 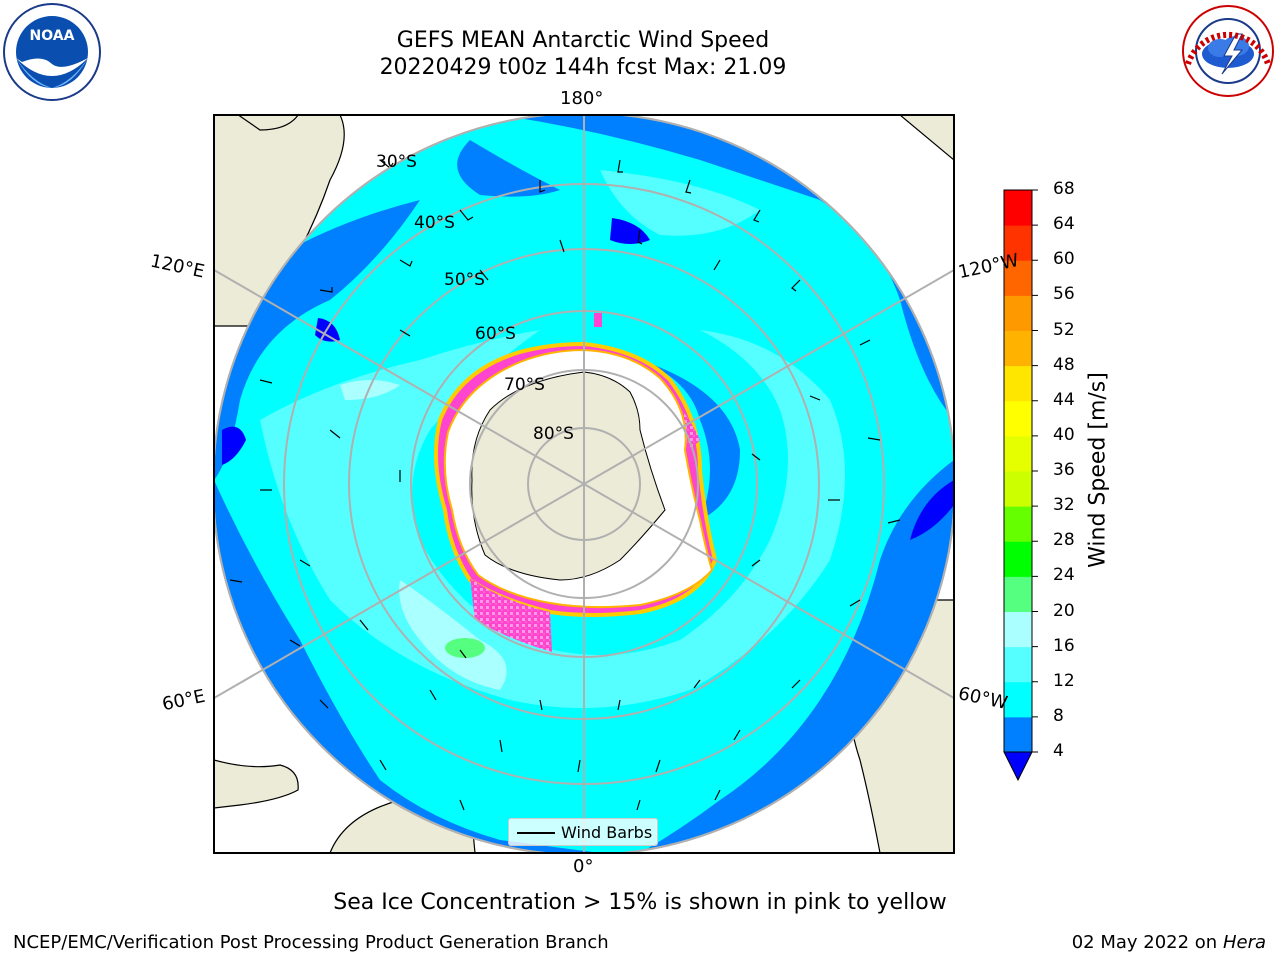 What do you see at coordinates (1098, 470) in the screenshot?
I see `colorbar-title: Wind Speed [m/s]` at bounding box center [1098, 470].